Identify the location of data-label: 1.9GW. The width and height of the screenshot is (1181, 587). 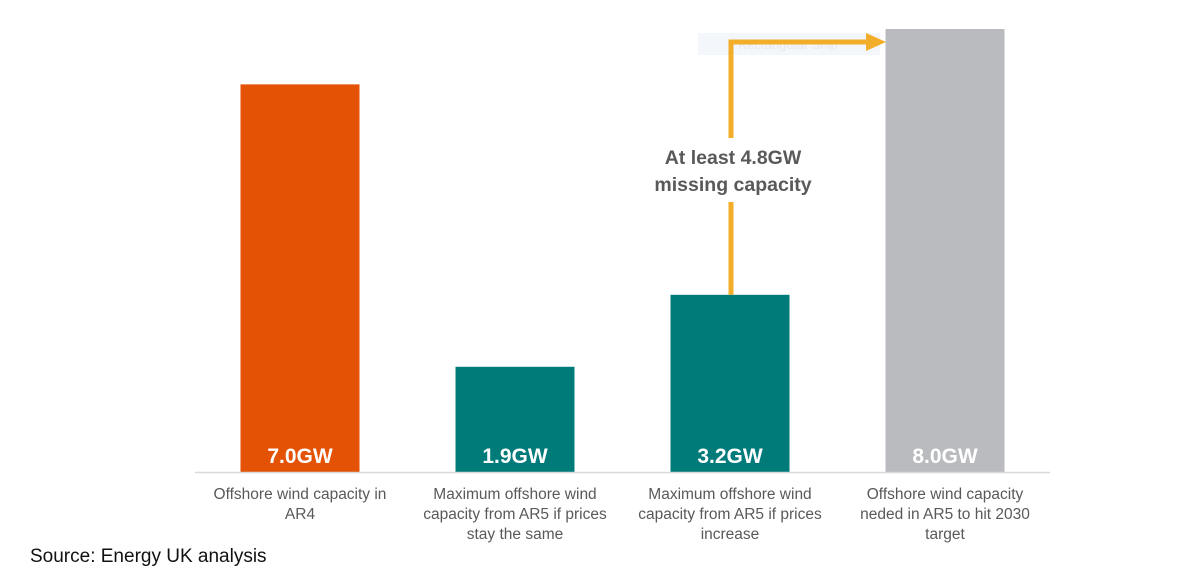
(515, 456).